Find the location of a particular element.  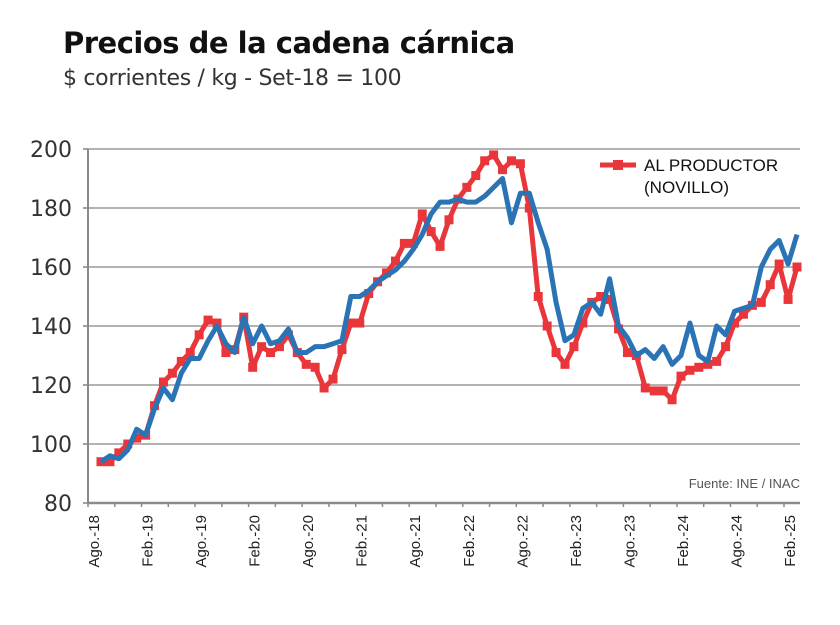

x-tick-label: Feb.-23 is located at coordinates (576, 541).